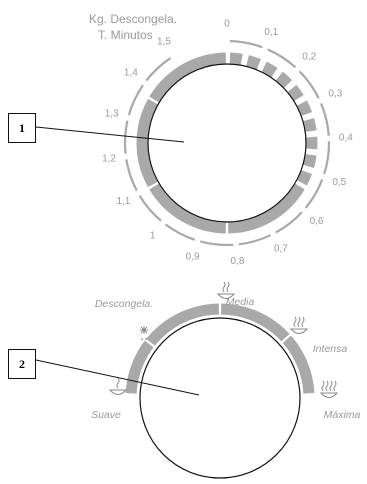  What do you see at coordinates (112, 113) in the screenshot?
I see `weight-label: 1,3` at bounding box center [112, 113].